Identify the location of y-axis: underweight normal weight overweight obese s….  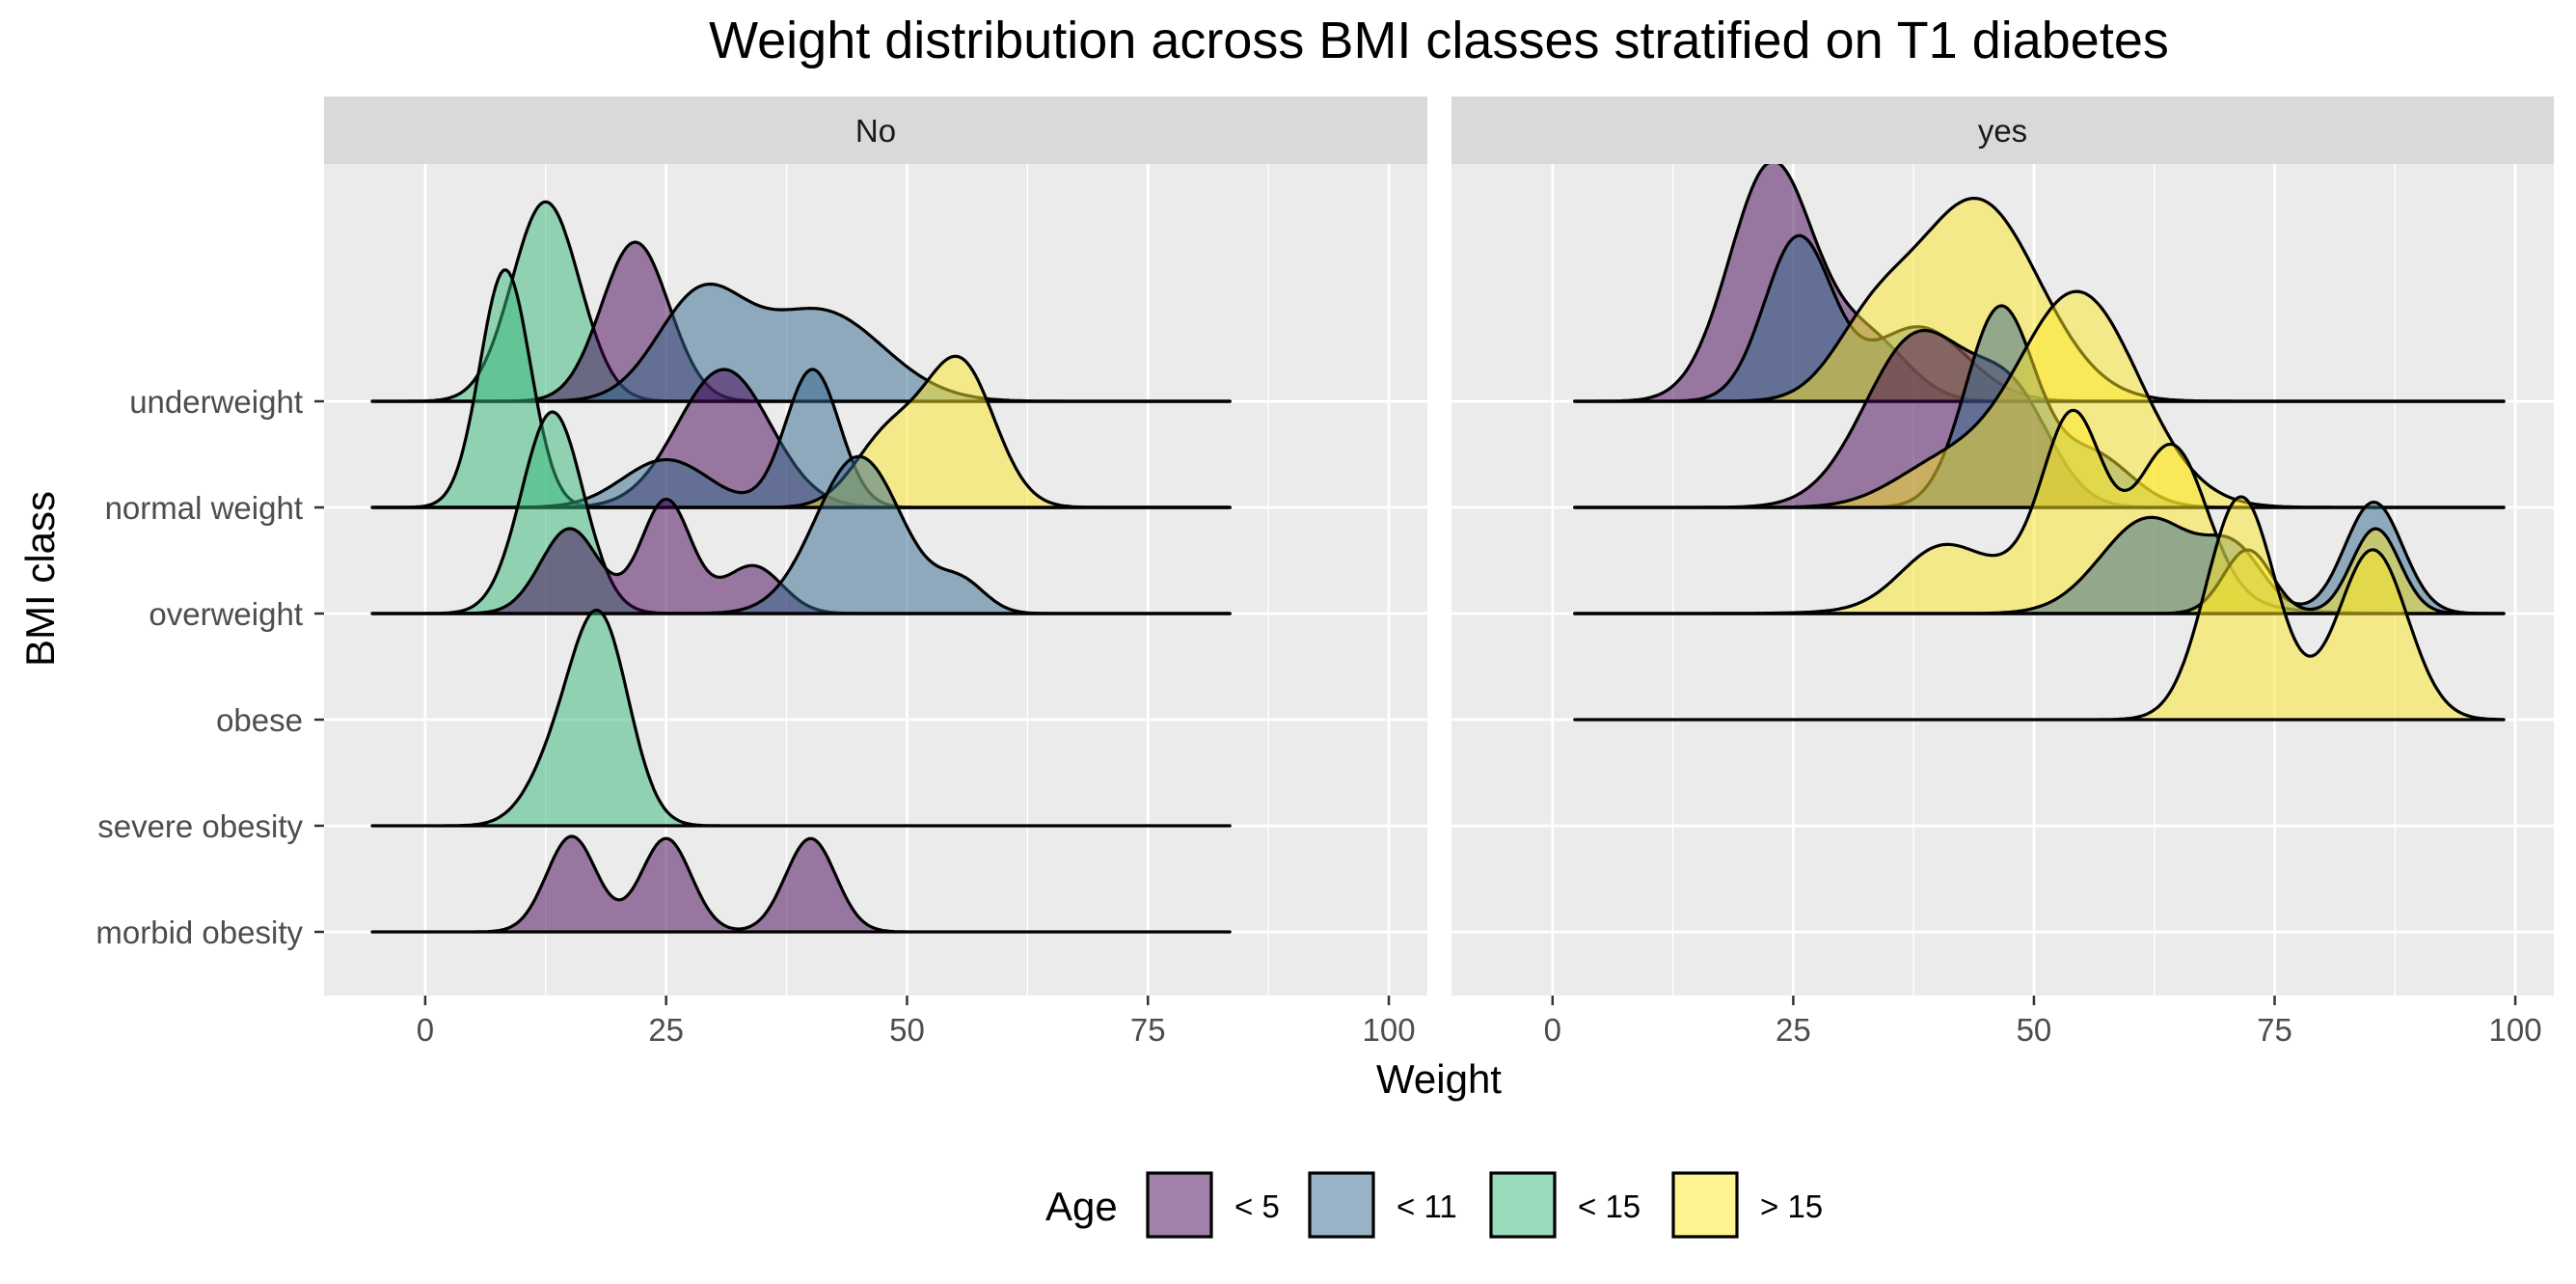
(209, 667).